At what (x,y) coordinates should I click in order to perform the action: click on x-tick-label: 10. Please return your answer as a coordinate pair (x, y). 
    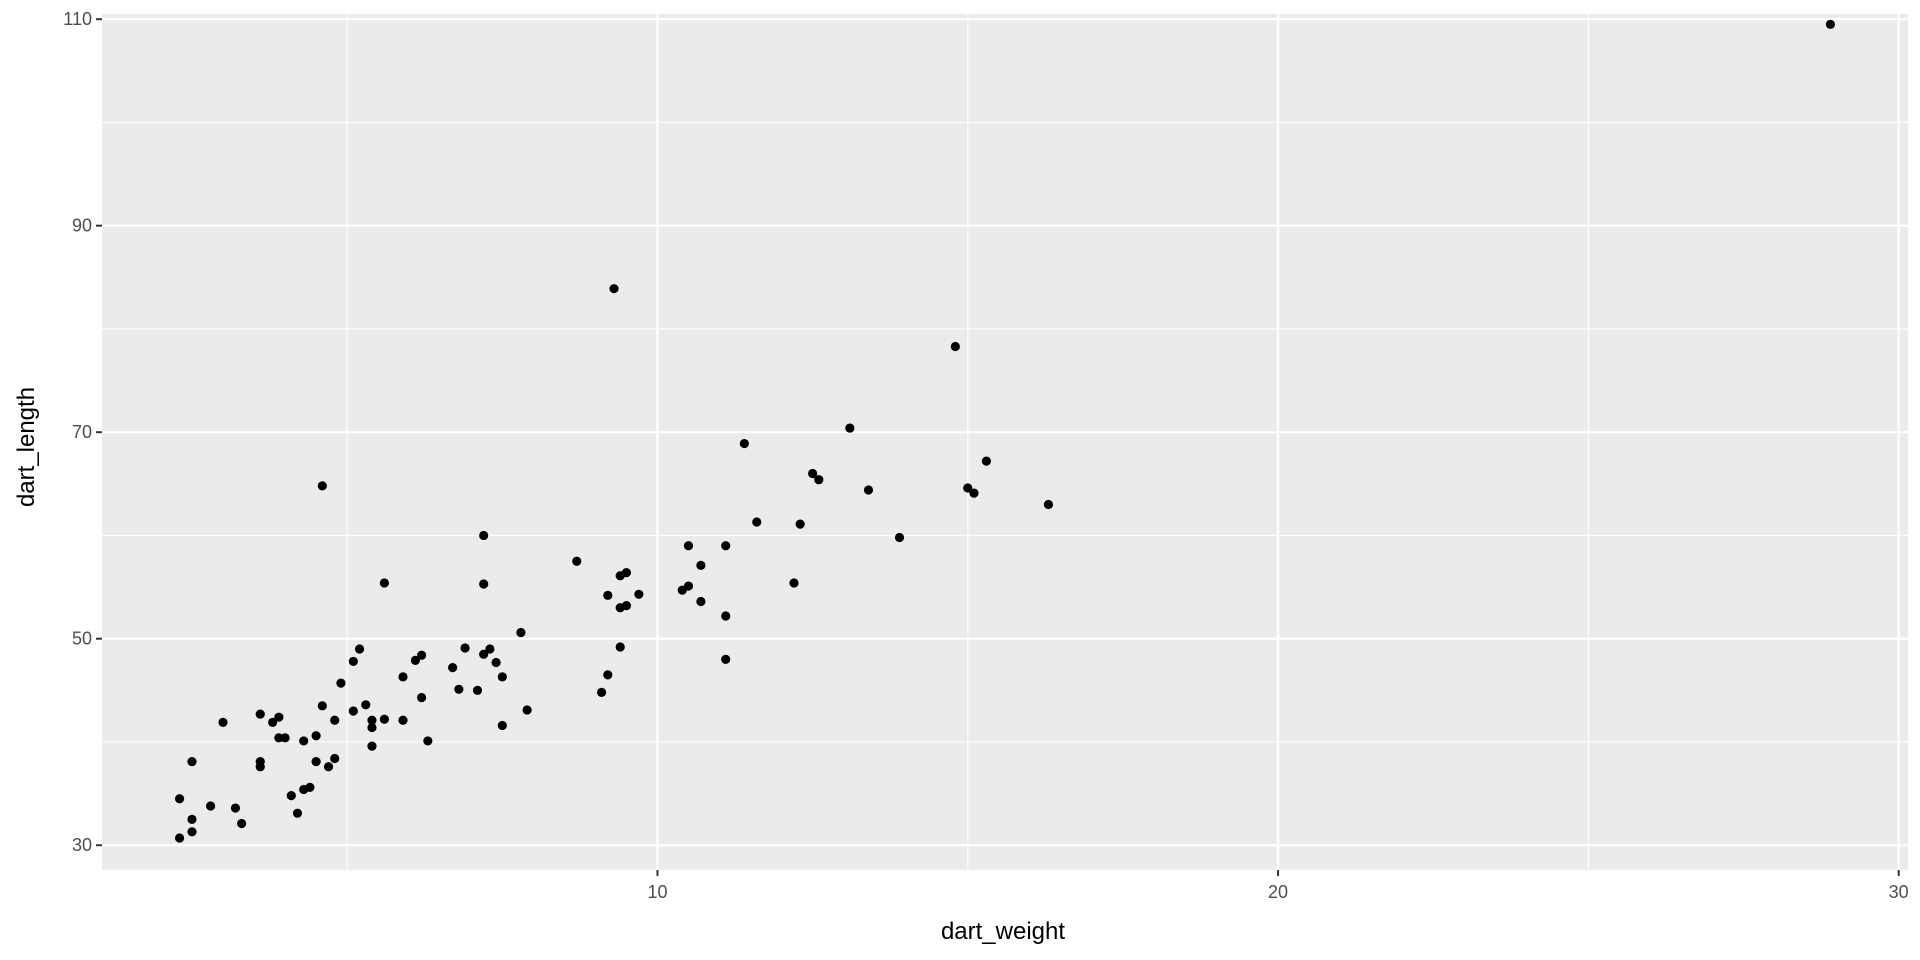
    Looking at the image, I should click on (657, 892).